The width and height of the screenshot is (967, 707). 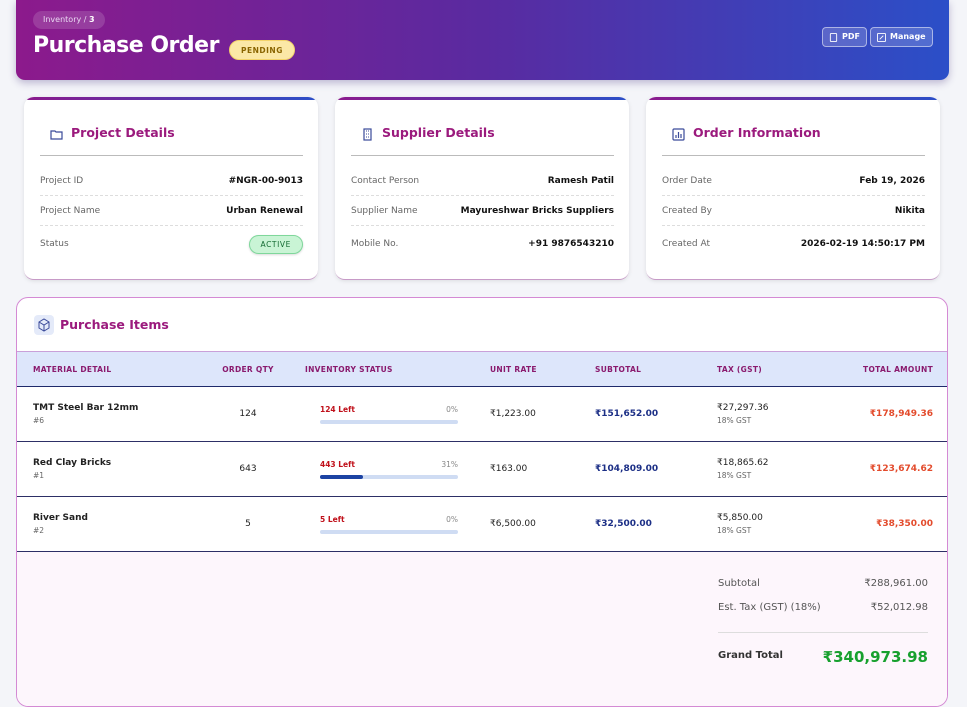 What do you see at coordinates (92, 19) in the screenshot?
I see `breadcrumb-current: 3` at bounding box center [92, 19].